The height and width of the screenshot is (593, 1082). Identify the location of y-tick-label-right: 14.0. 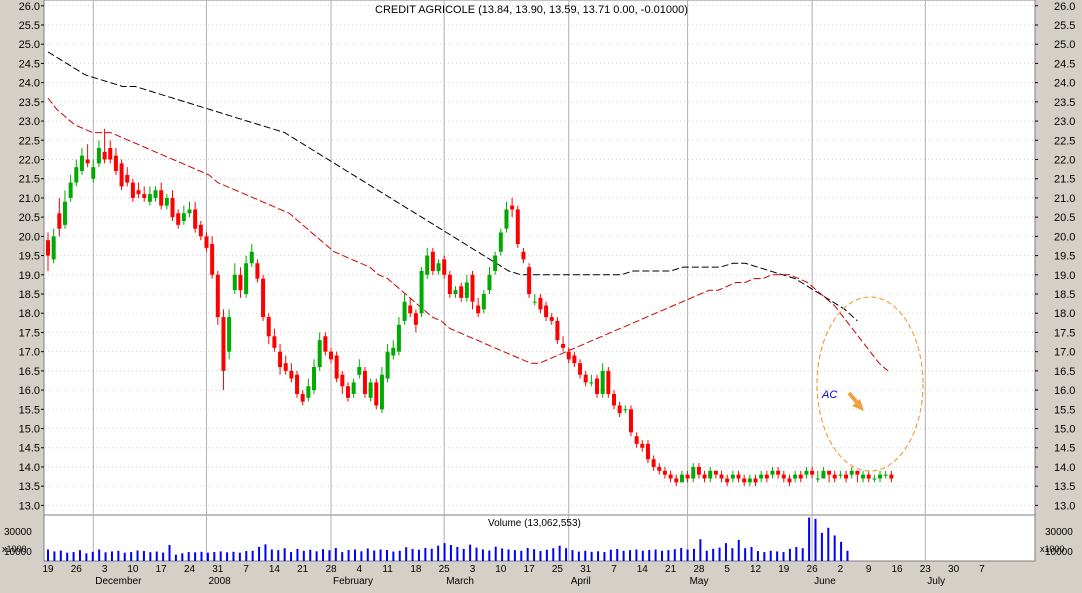
(1064, 468).